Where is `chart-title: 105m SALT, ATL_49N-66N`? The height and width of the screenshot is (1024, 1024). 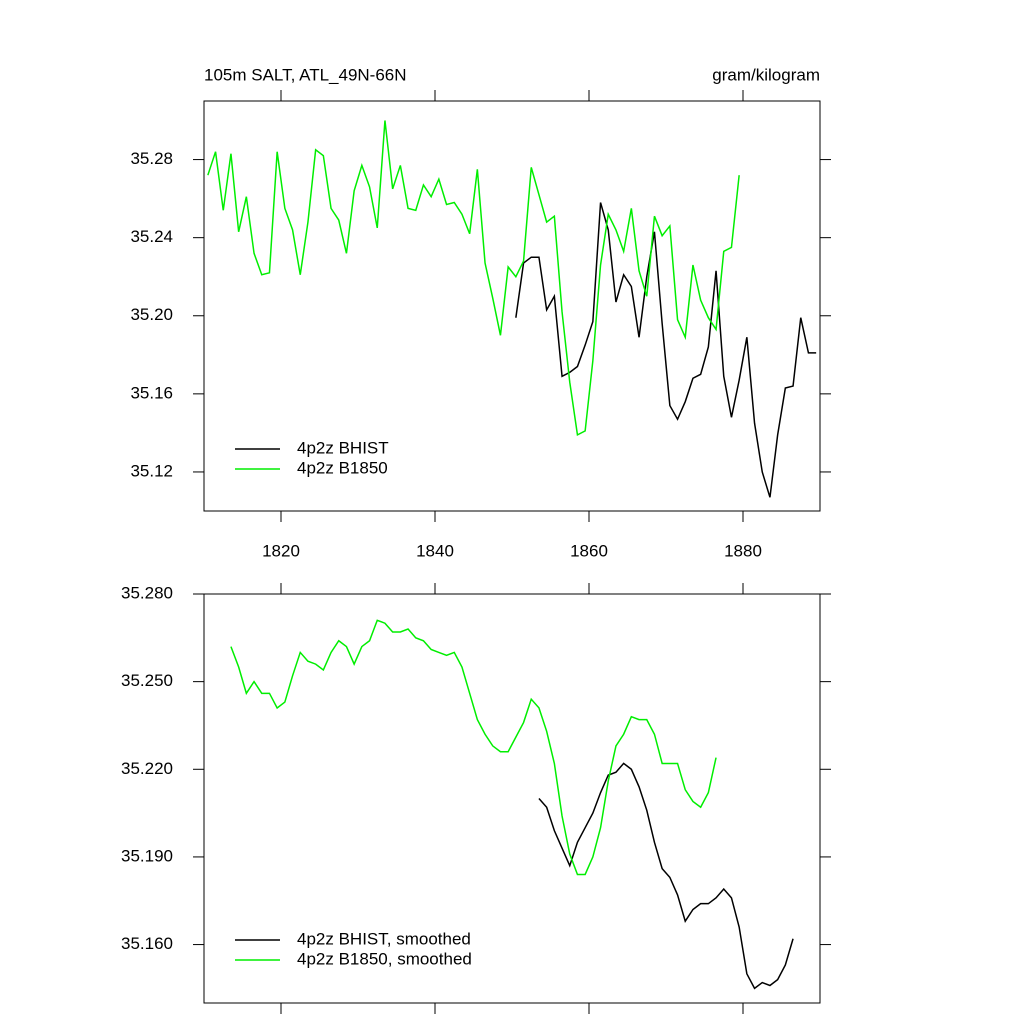 chart-title: 105m SALT, ATL_49N-66N is located at coordinates (305, 74).